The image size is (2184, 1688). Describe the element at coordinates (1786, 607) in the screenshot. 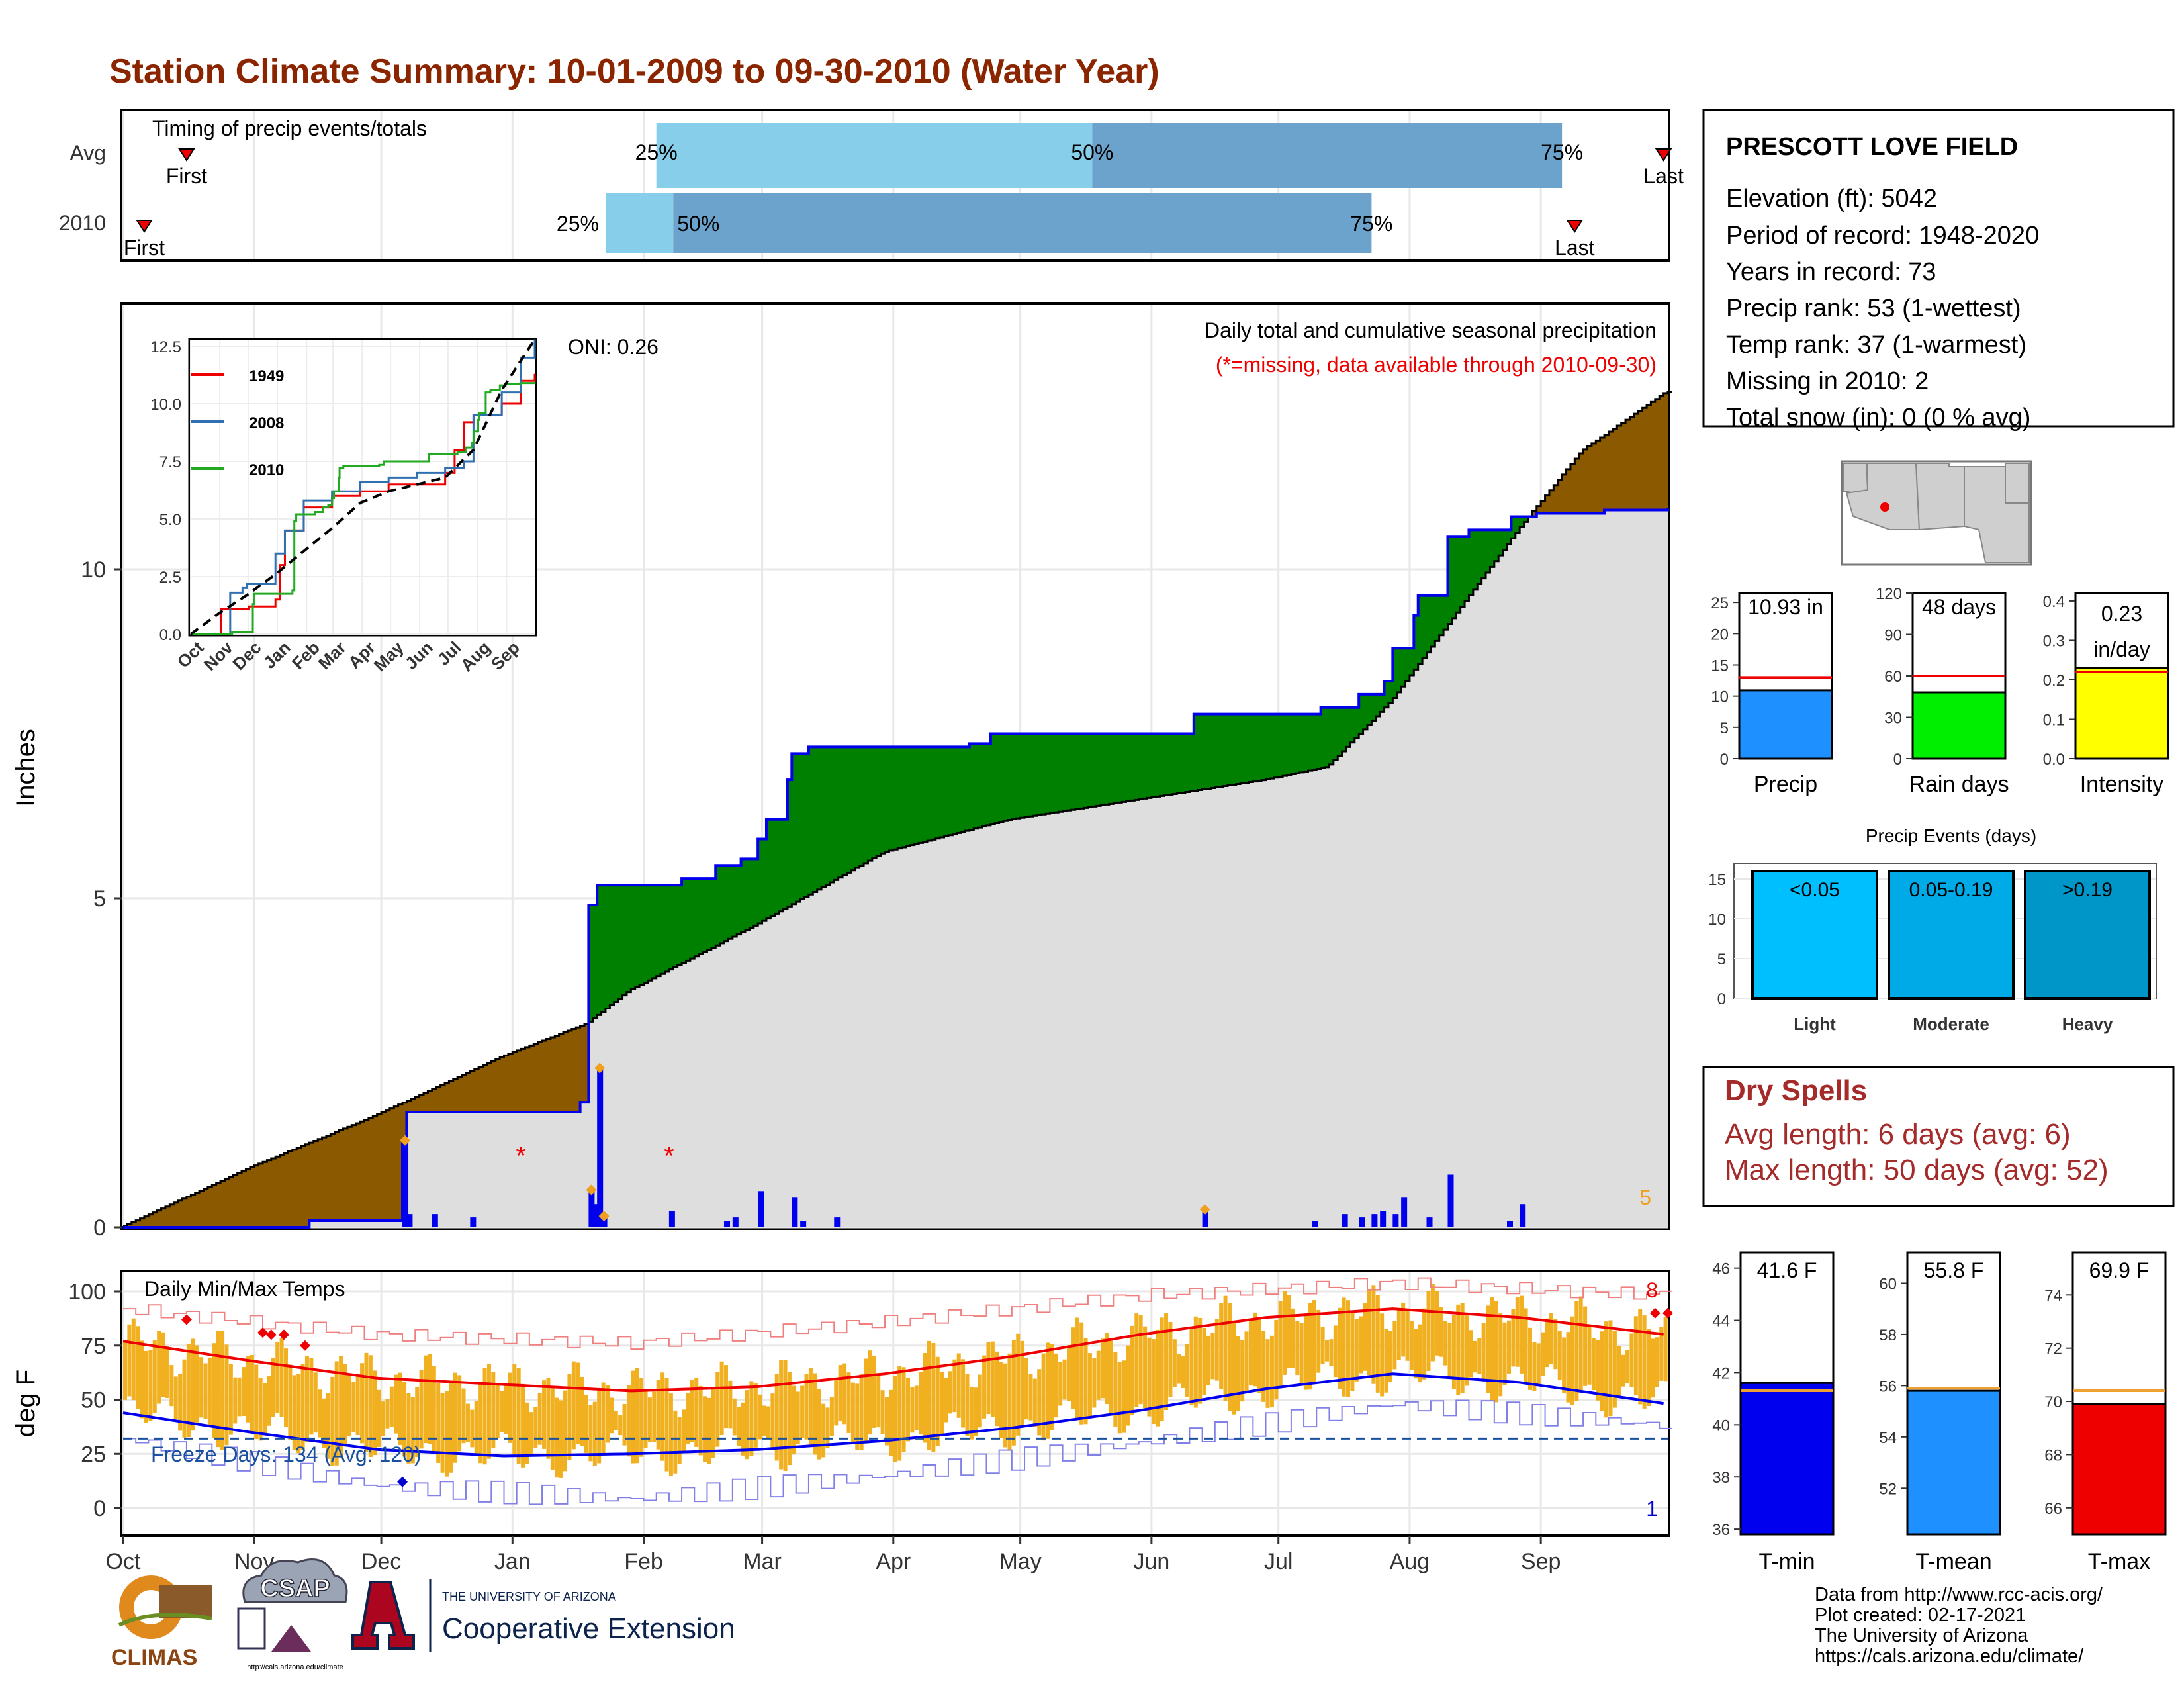

I see `mini-chart-value: 10.93 in` at that location.